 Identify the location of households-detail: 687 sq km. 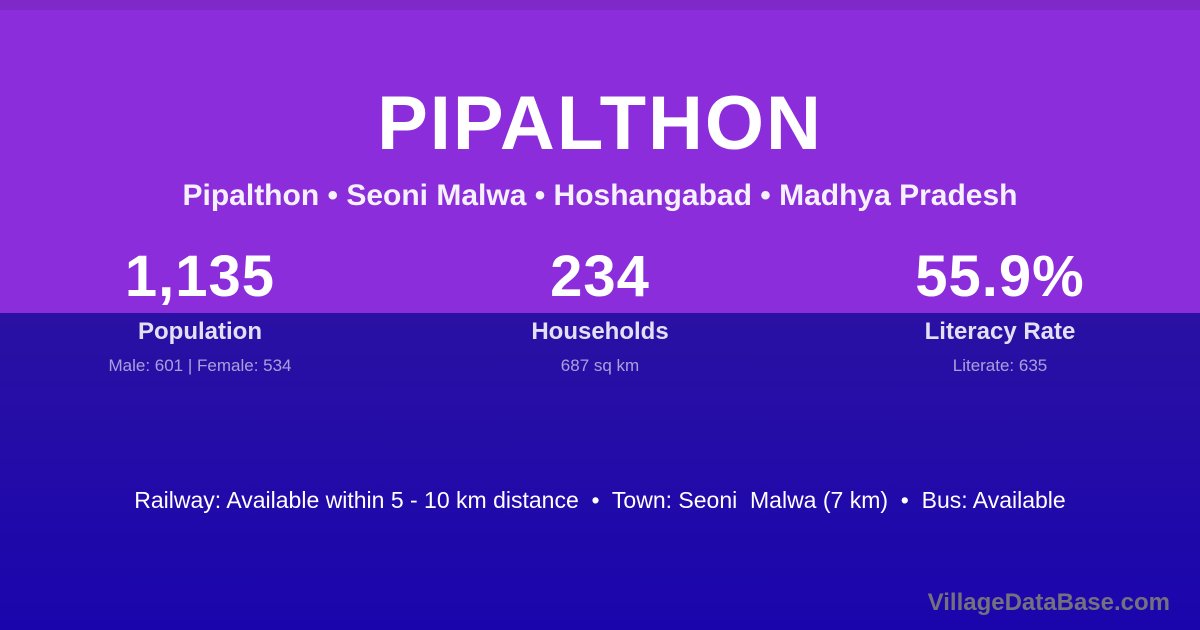
(600, 365).